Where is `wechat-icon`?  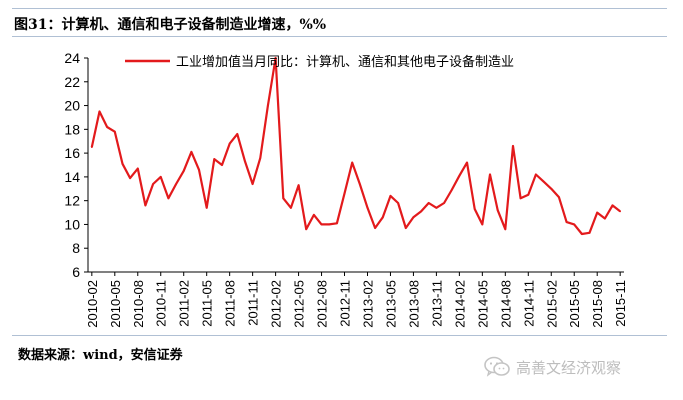 wechat-icon is located at coordinates (497, 366).